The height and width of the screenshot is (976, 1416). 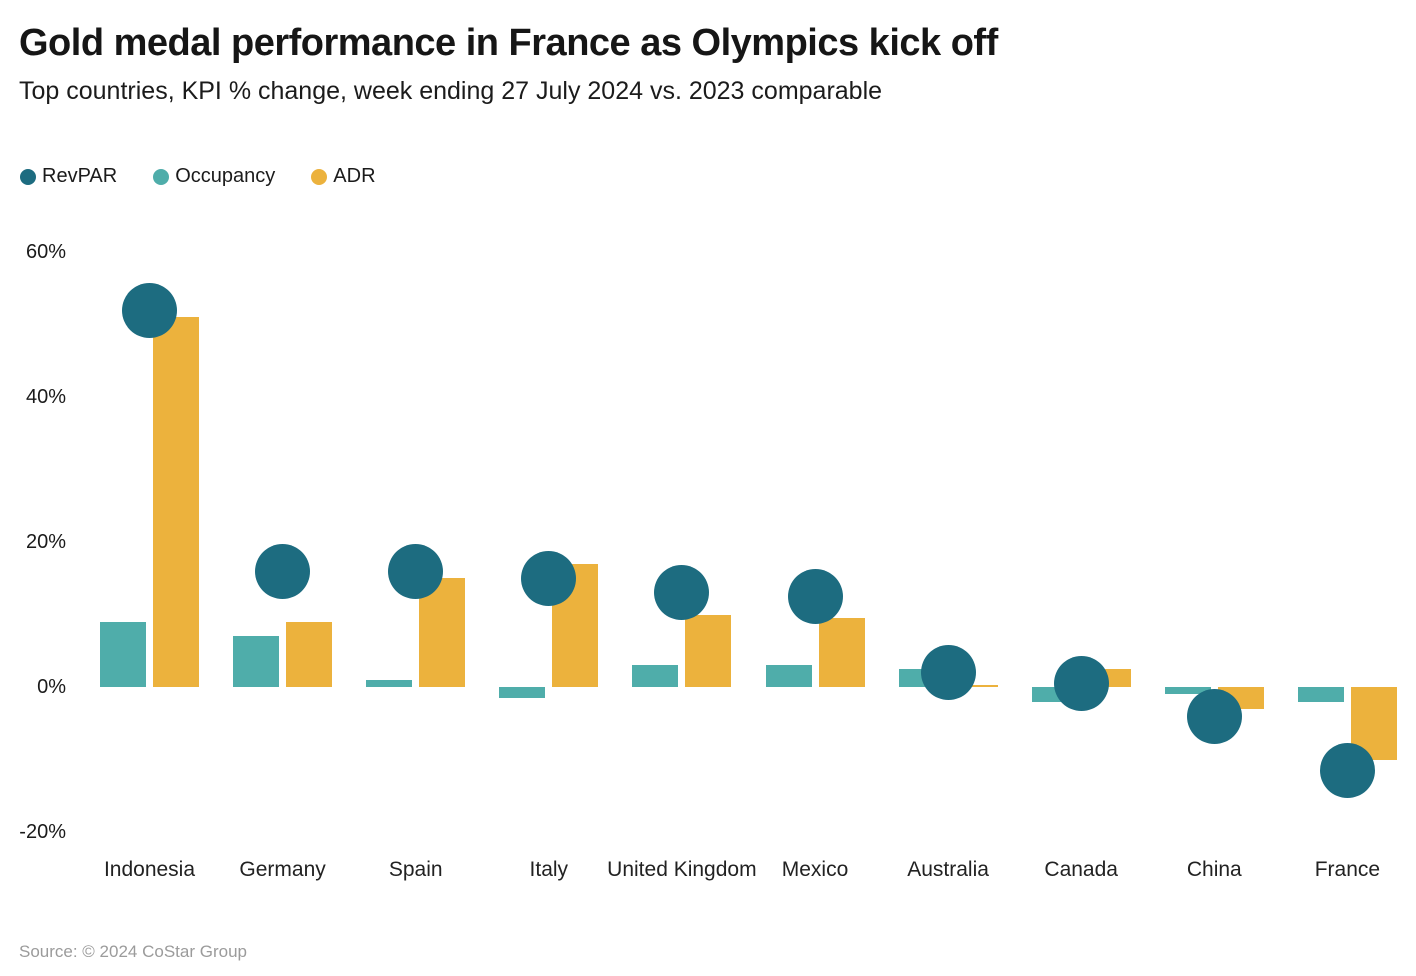 What do you see at coordinates (80, 176) in the screenshot?
I see `legend-label: RevPAR` at bounding box center [80, 176].